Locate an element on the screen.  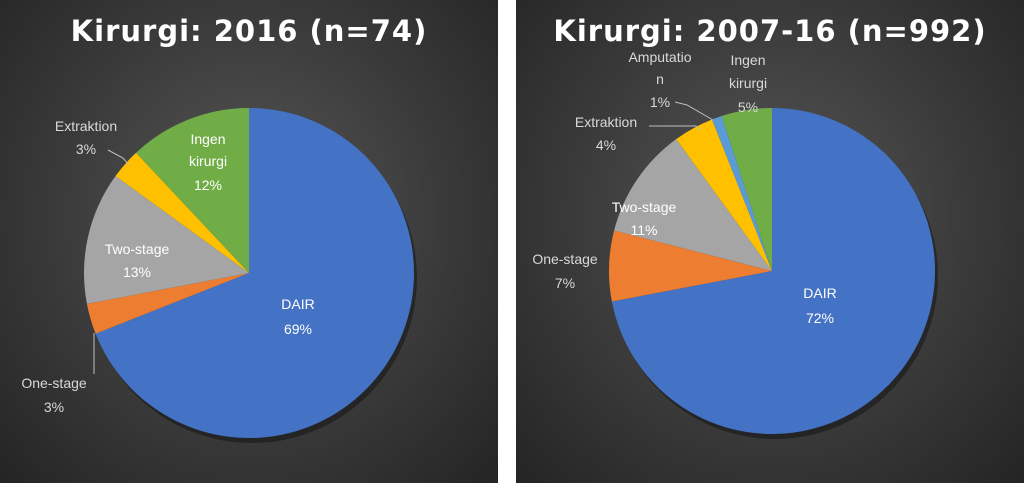
slice-value-two-stage: 13% is located at coordinates (137, 272).